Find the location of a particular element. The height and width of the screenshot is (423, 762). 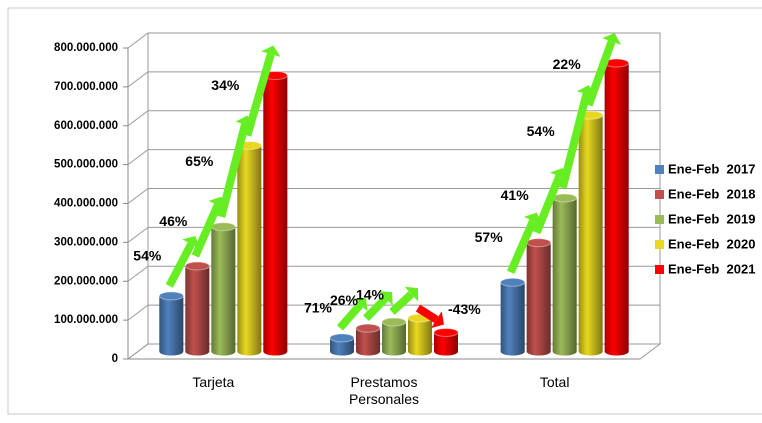

y-tick-label: 500.000.000 is located at coordinates (86, 165).